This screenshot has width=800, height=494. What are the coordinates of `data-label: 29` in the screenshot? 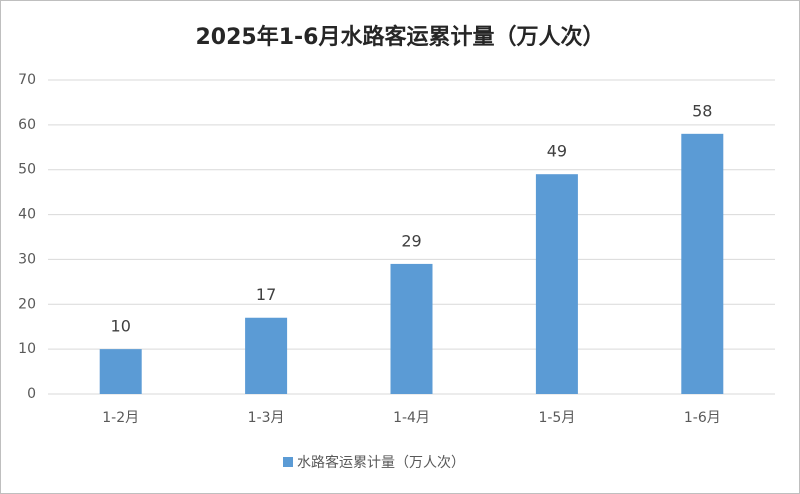 It's located at (411, 240).